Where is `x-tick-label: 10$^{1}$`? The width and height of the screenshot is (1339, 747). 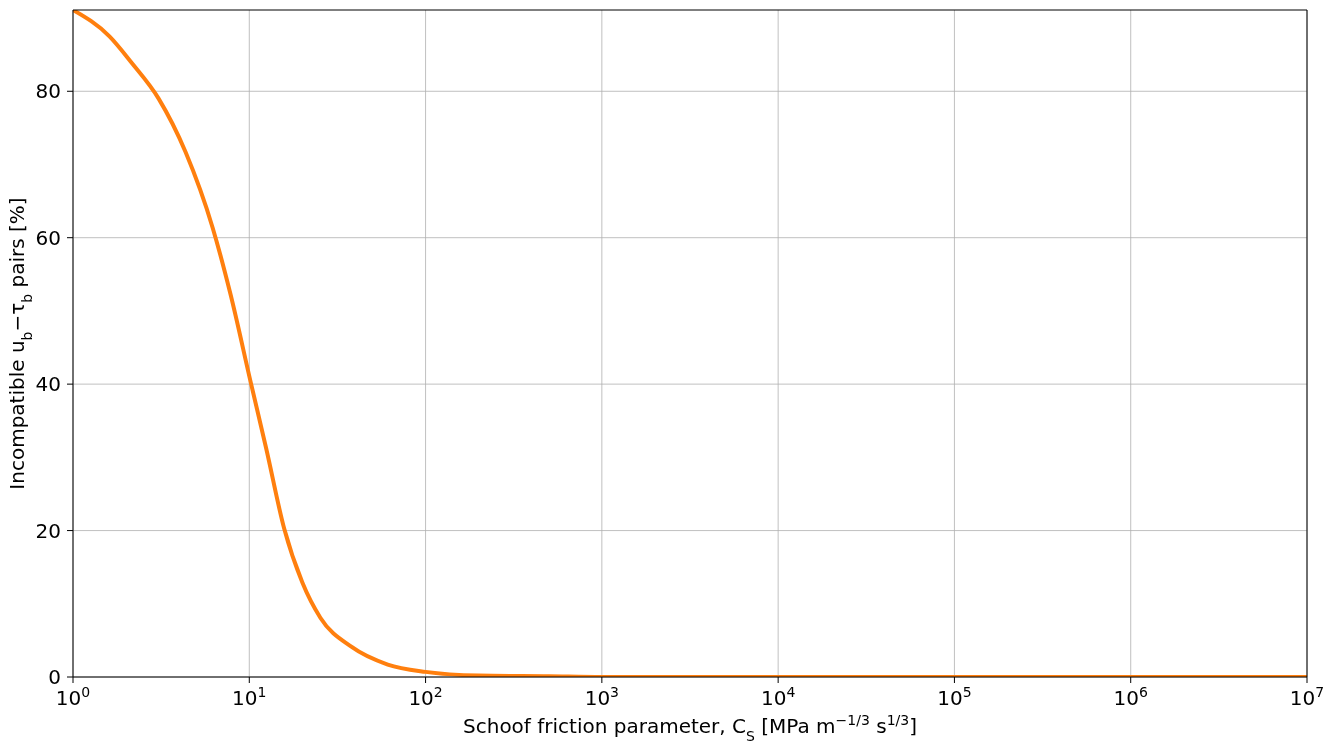
x-tick-label: 10$^{1}$ is located at coordinates (249, 697).